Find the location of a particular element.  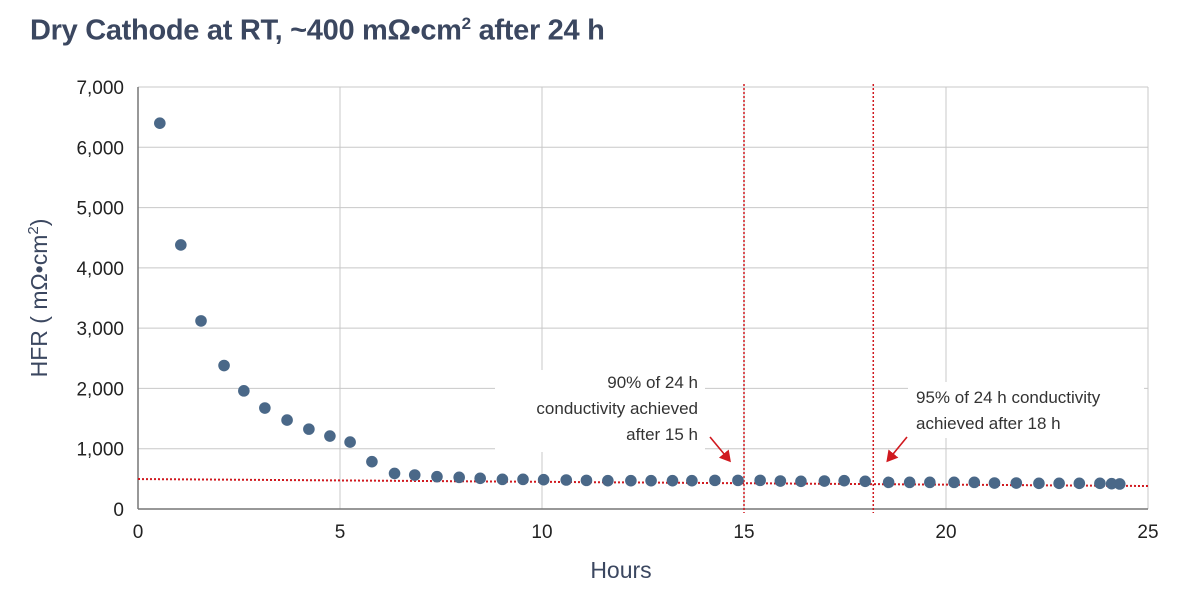

annotation-text: 95% of 24 h conductivity is located at coordinates (1008, 397).